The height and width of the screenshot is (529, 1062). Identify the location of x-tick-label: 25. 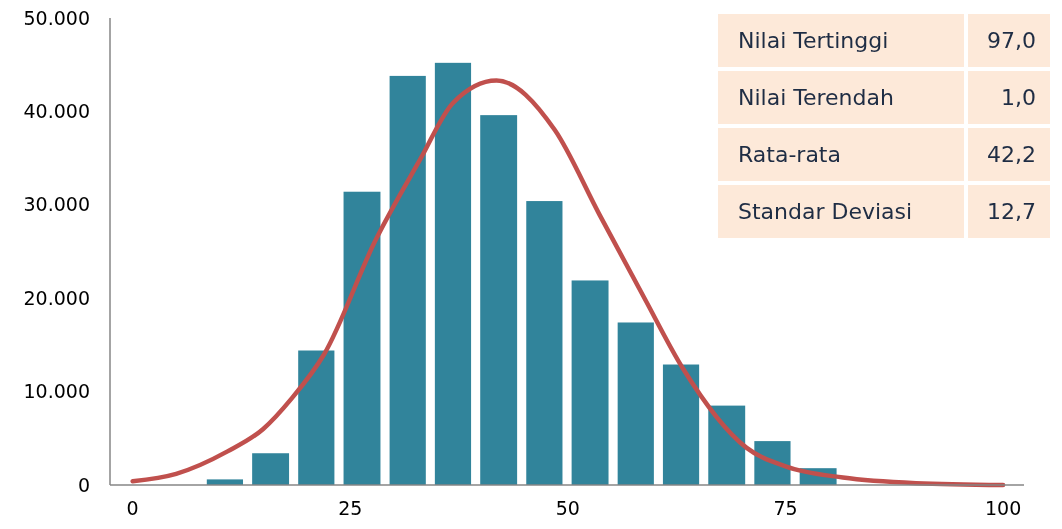
(350, 508).